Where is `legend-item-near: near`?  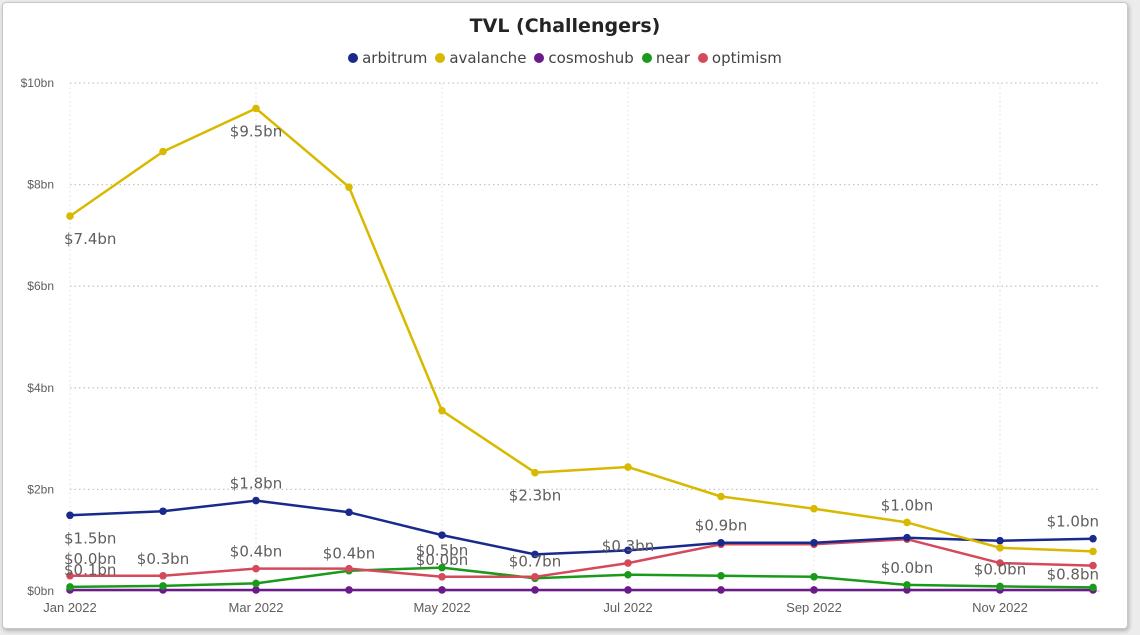
legend-item-near: near is located at coordinates (665, 58).